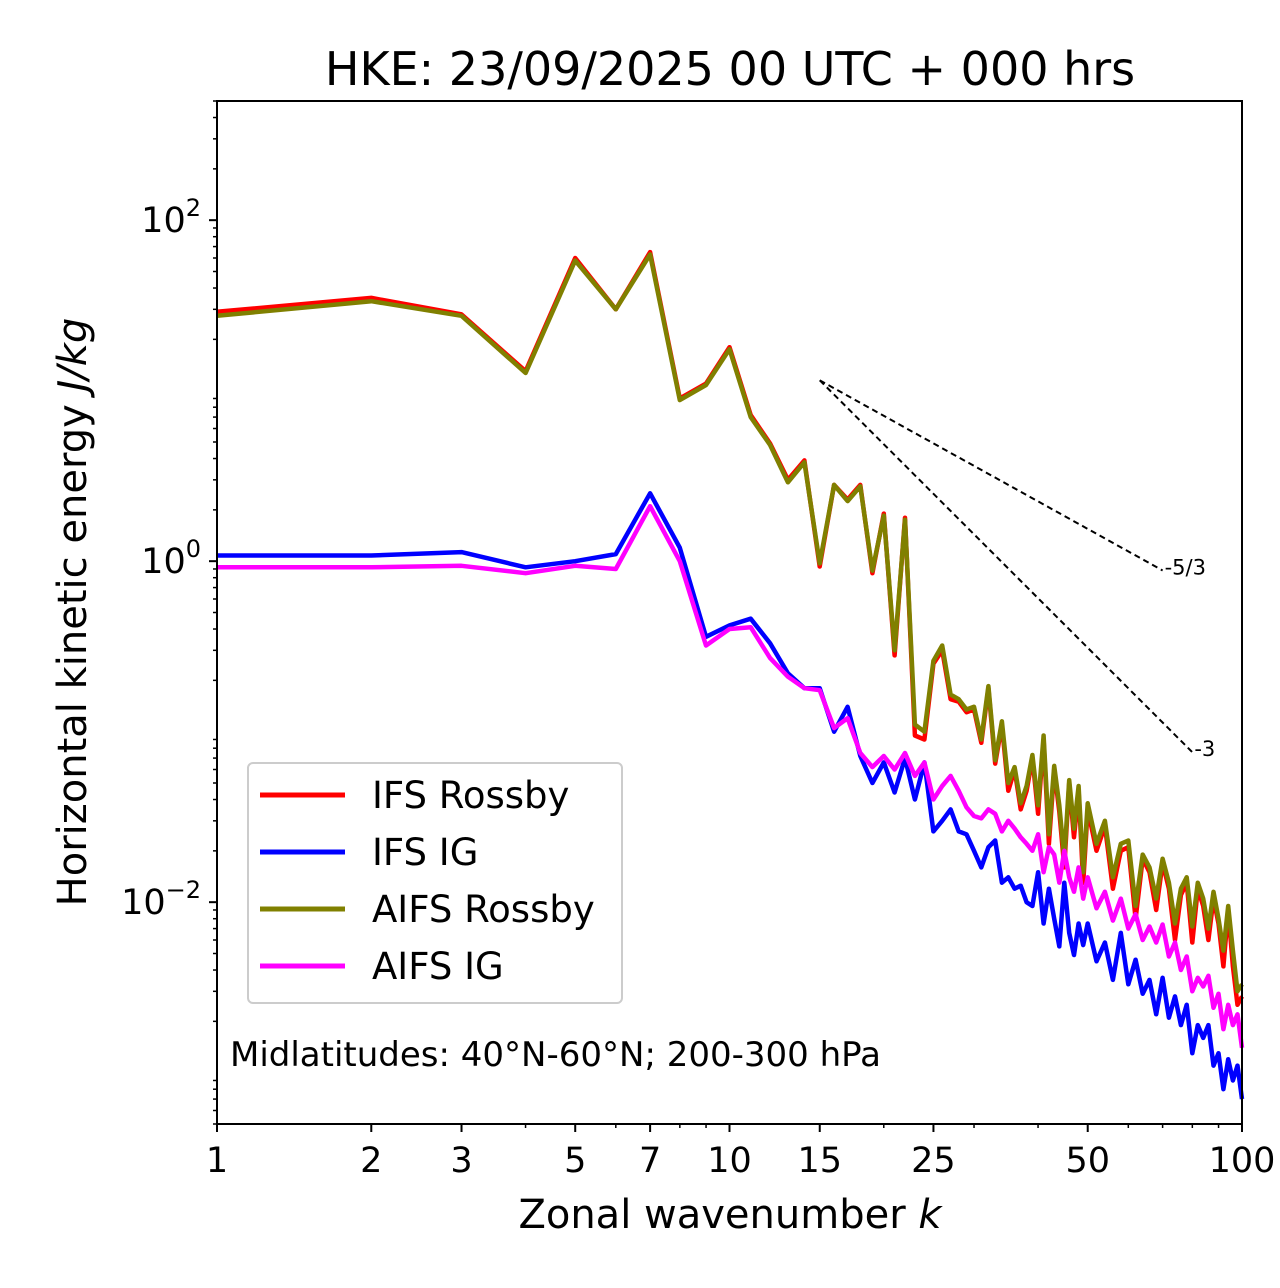 This screenshot has height=1288, width=1280. What do you see at coordinates (73, 358) in the screenshot?
I see `y-axis-label-units: J/kg` at bounding box center [73, 358].